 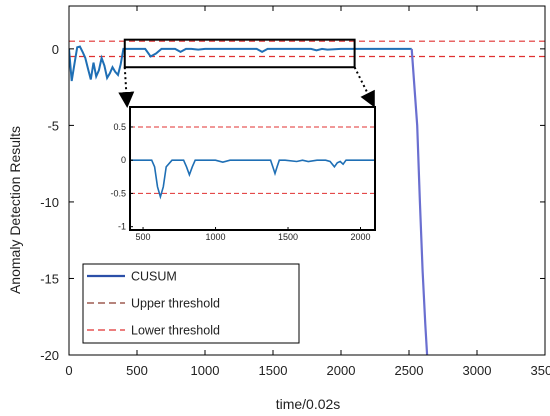 What do you see at coordinates (205, 370) in the screenshot?
I see `x-tick-label: 1000` at bounding box center [205, 370].